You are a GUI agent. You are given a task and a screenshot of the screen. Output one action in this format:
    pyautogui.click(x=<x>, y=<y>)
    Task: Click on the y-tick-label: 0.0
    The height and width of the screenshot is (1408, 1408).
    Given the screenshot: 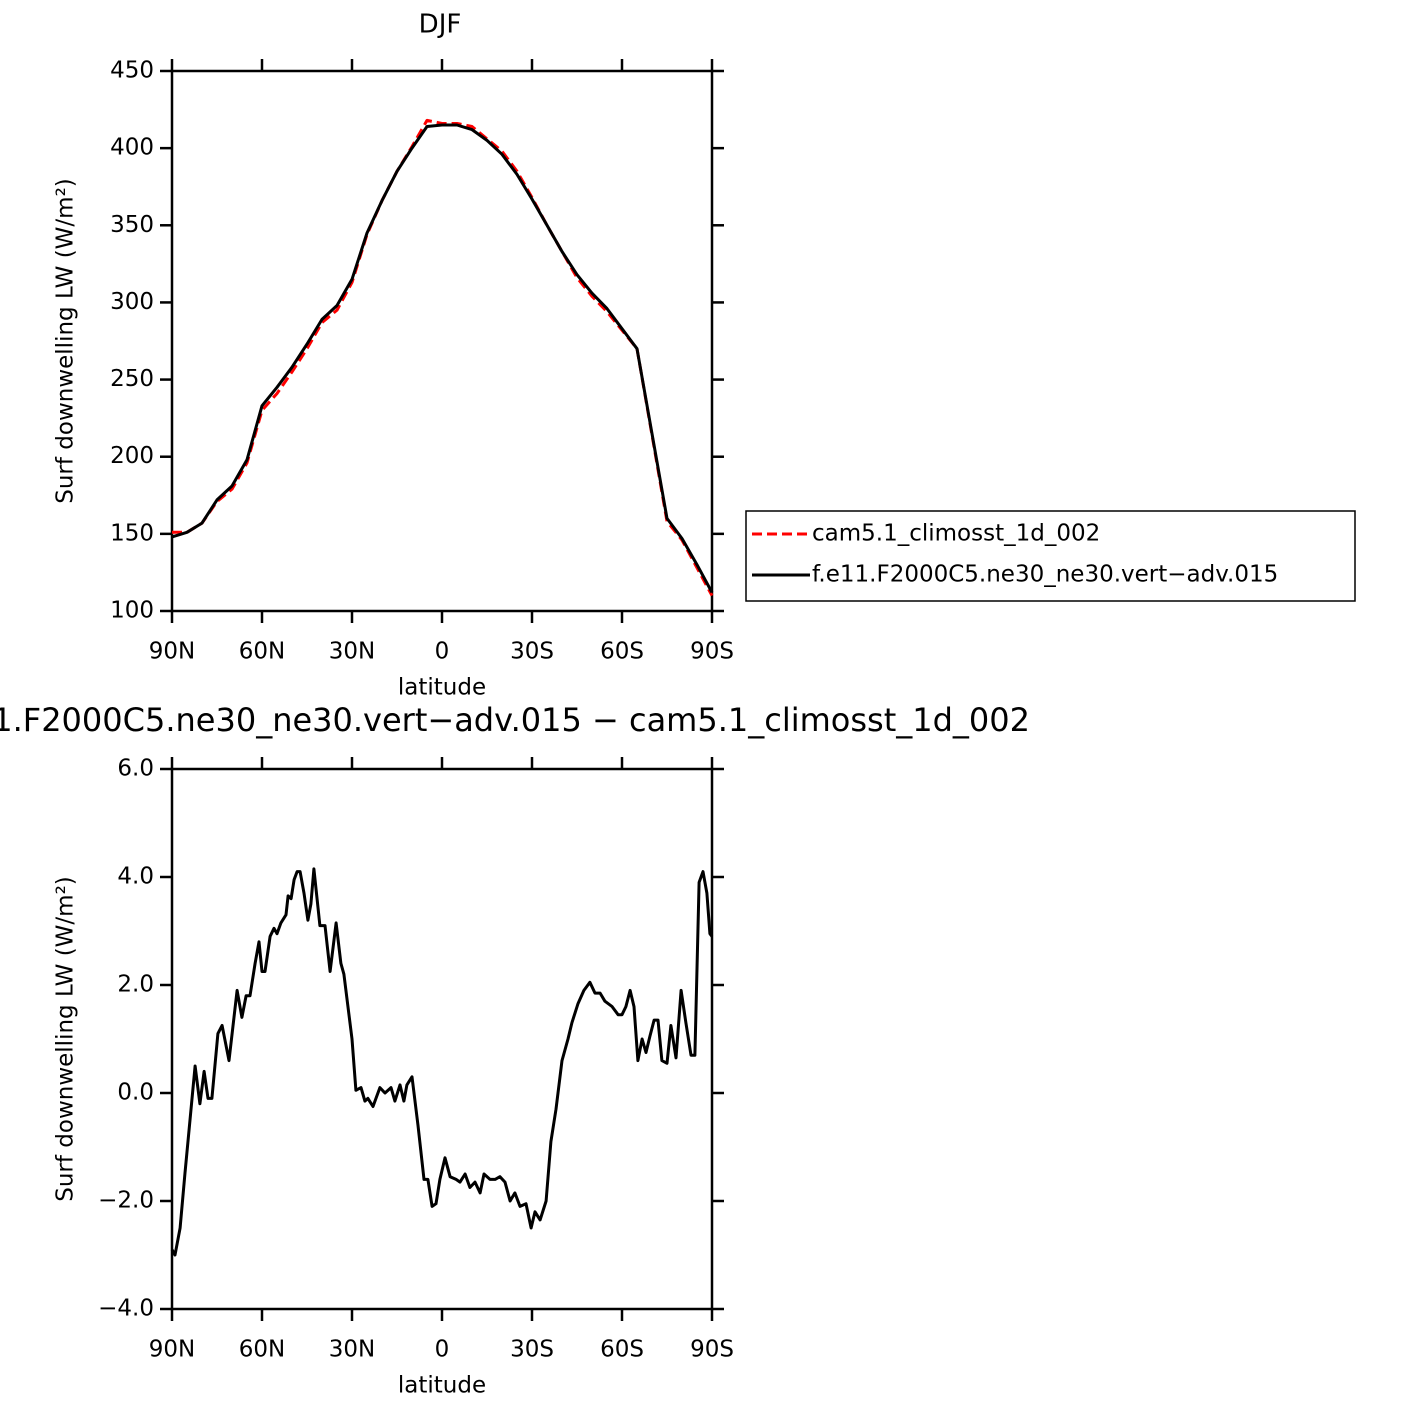 What is the action you would take?
    pyautogui.click(x=135, y=1093)
    